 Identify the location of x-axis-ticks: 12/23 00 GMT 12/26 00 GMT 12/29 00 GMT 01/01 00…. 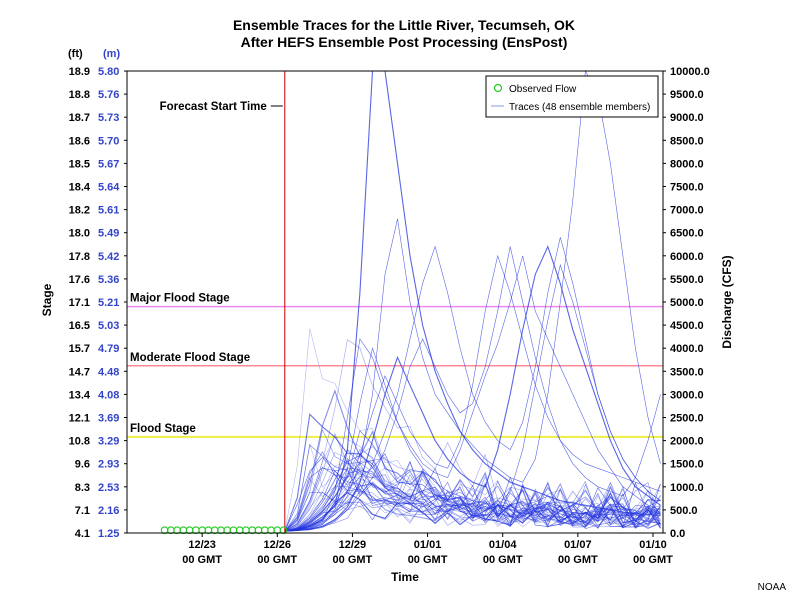
(427, 549).